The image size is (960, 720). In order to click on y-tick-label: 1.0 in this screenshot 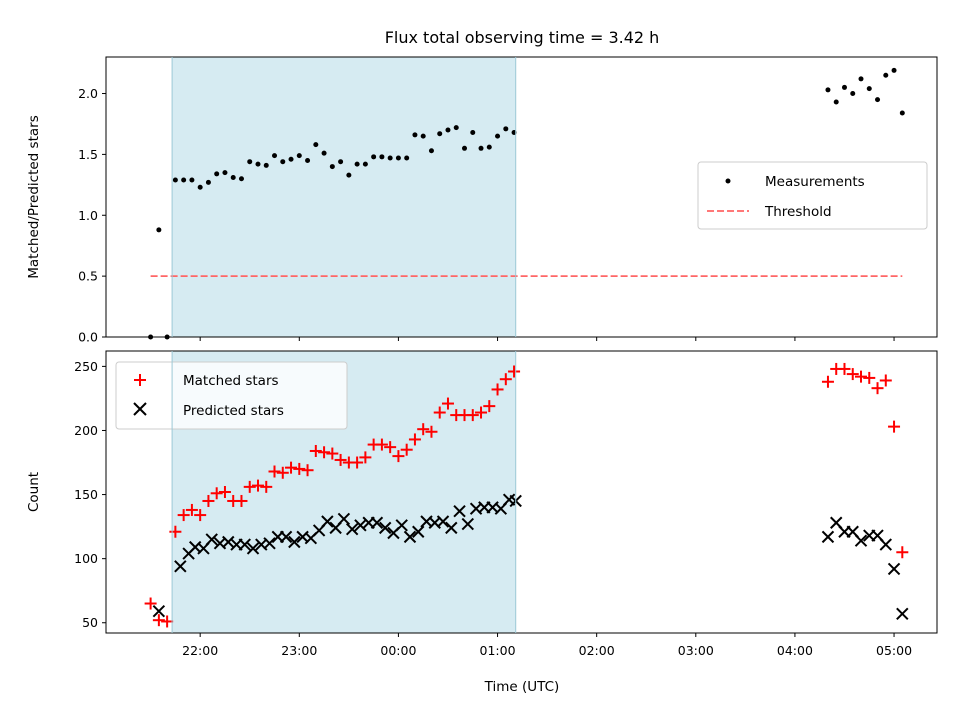, I will do `click(88, 215)`.